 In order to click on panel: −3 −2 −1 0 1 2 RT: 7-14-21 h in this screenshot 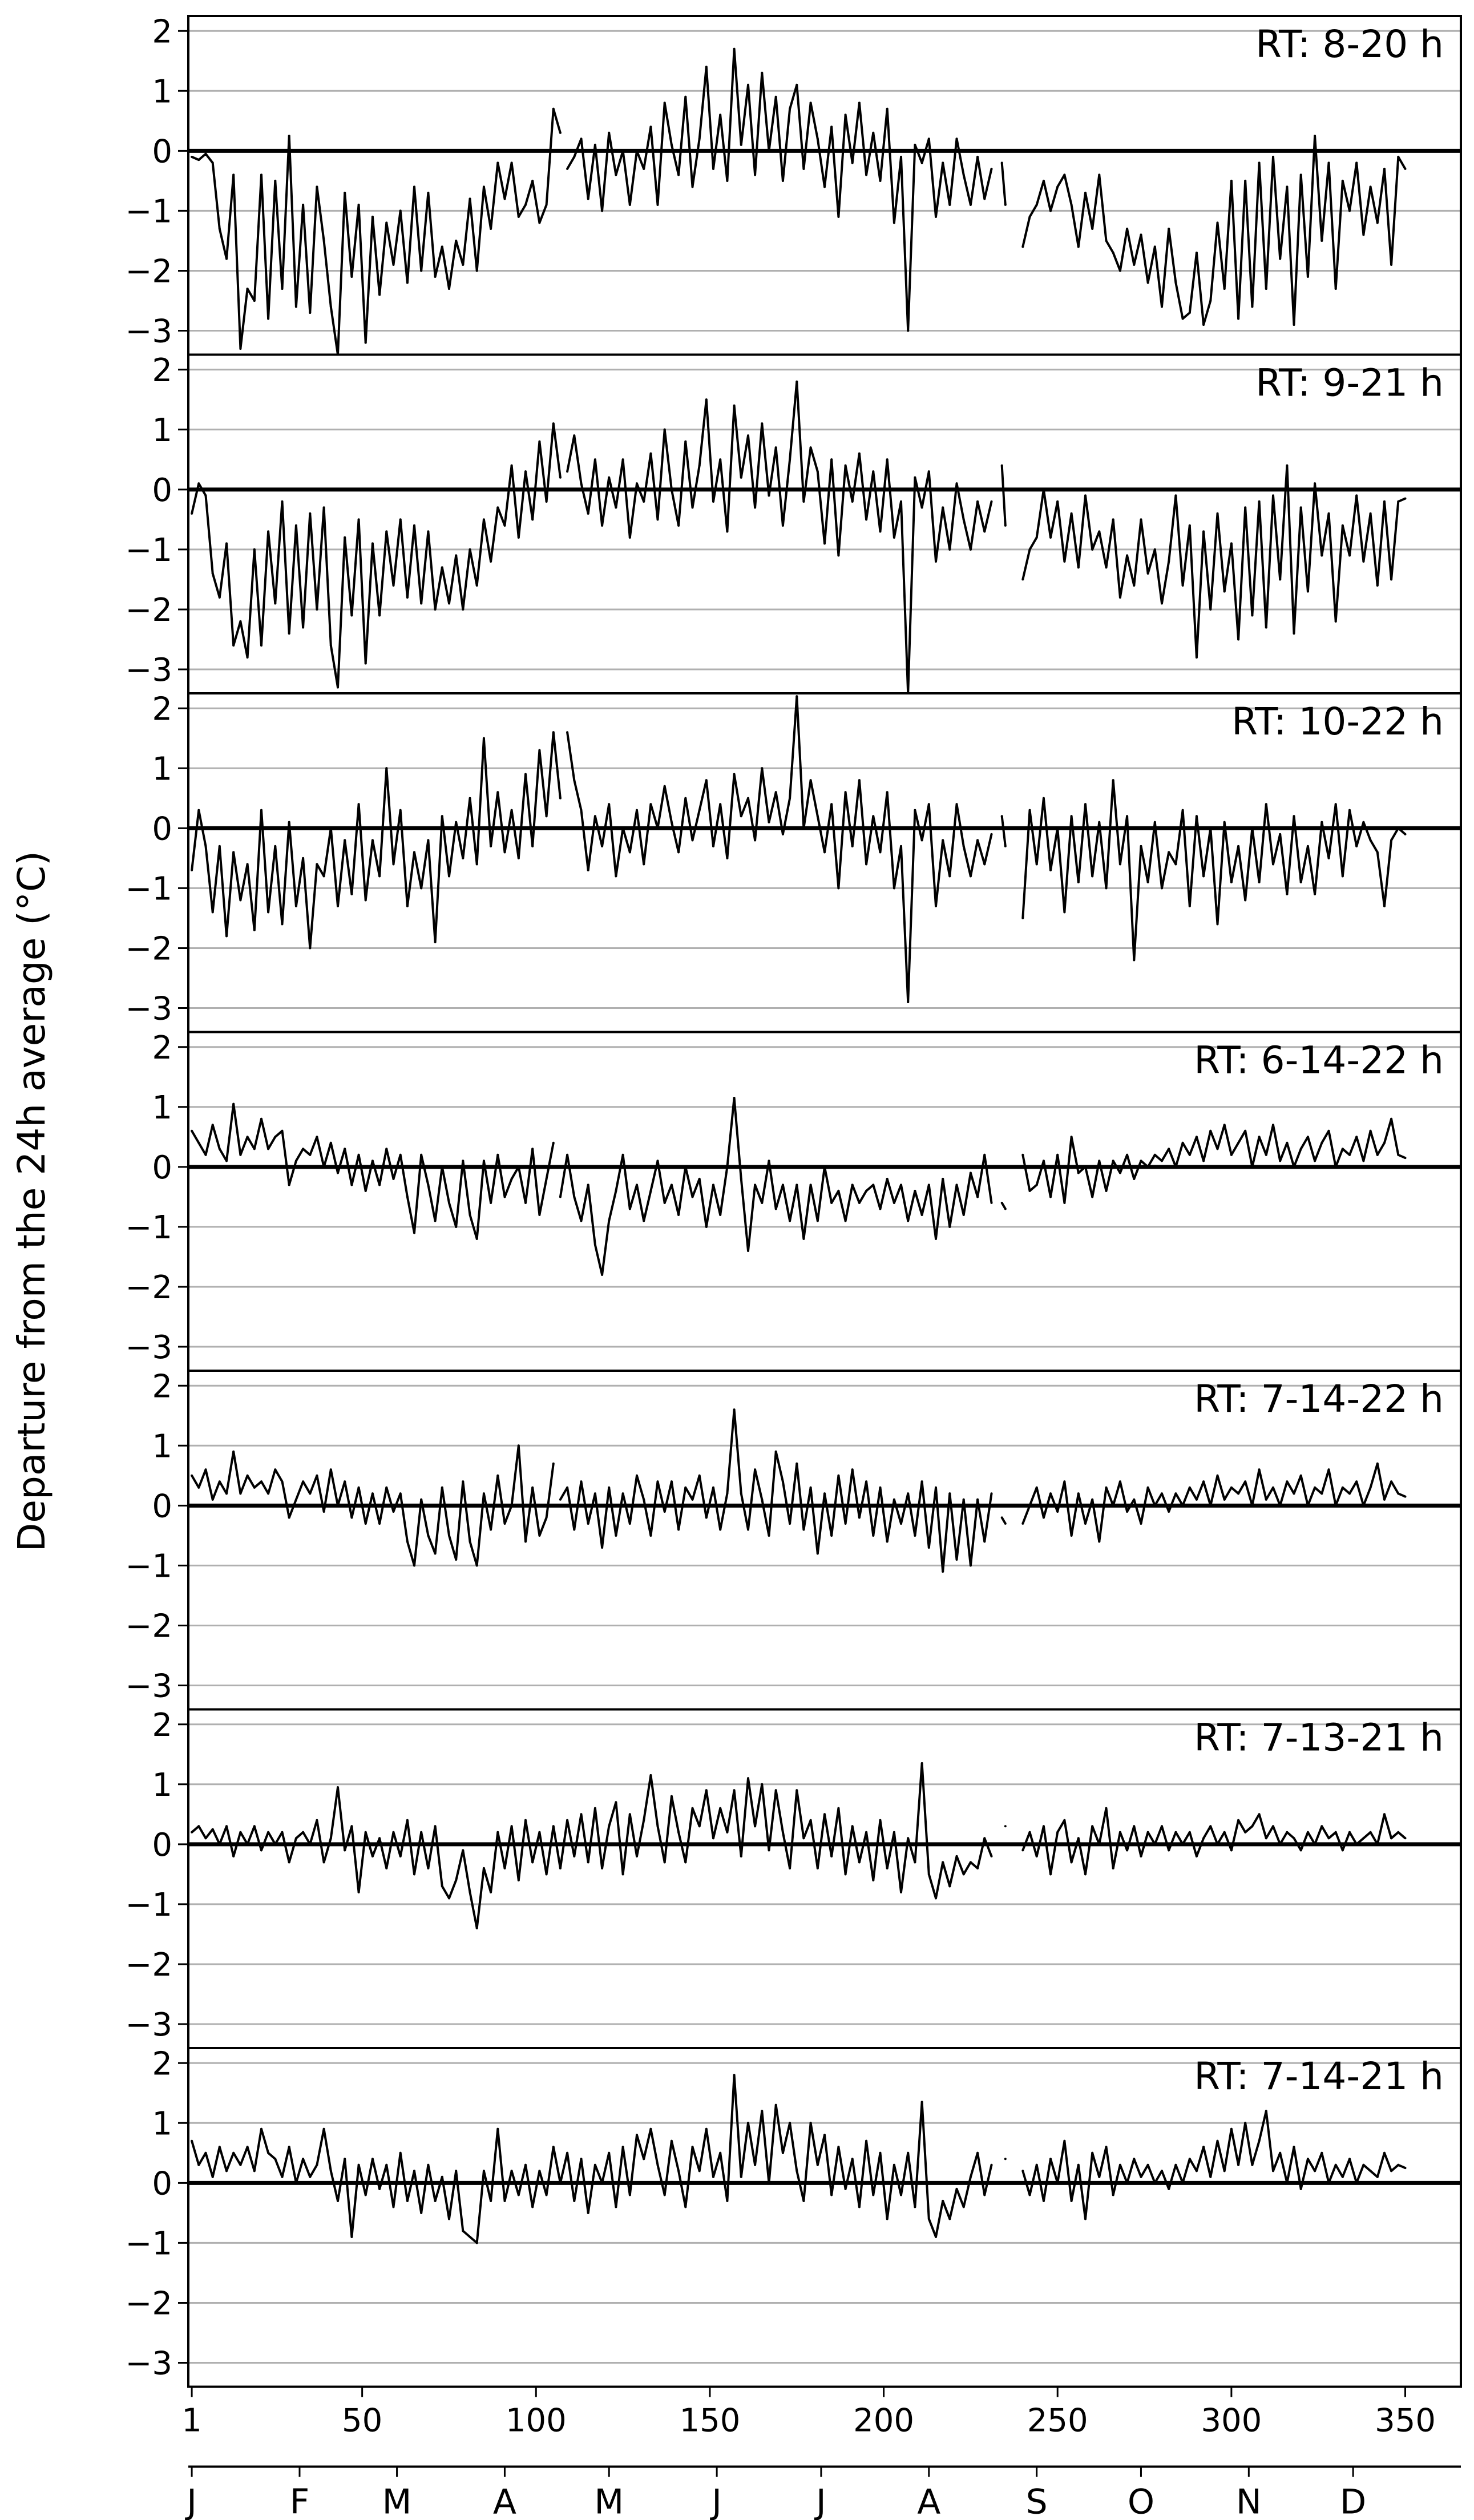, I will do `click(793, 2216)`.